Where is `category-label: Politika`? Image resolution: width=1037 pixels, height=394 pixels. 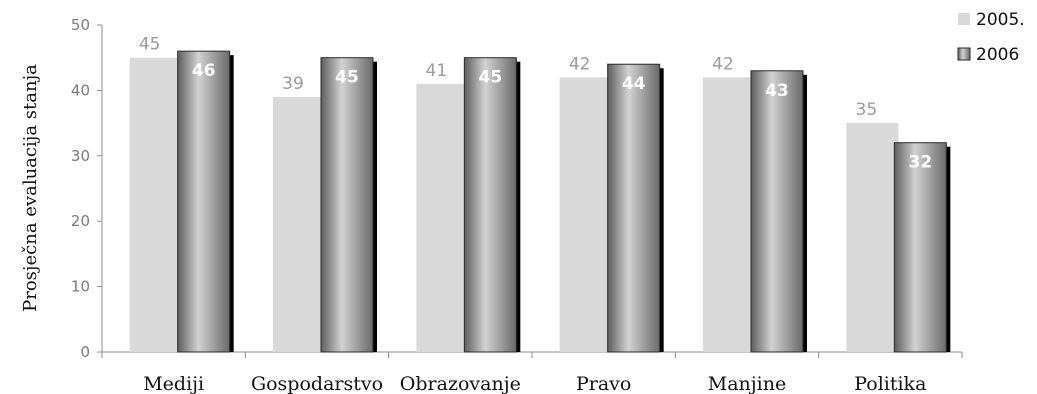 category-label: Politika is located at coordinates (890, 383).